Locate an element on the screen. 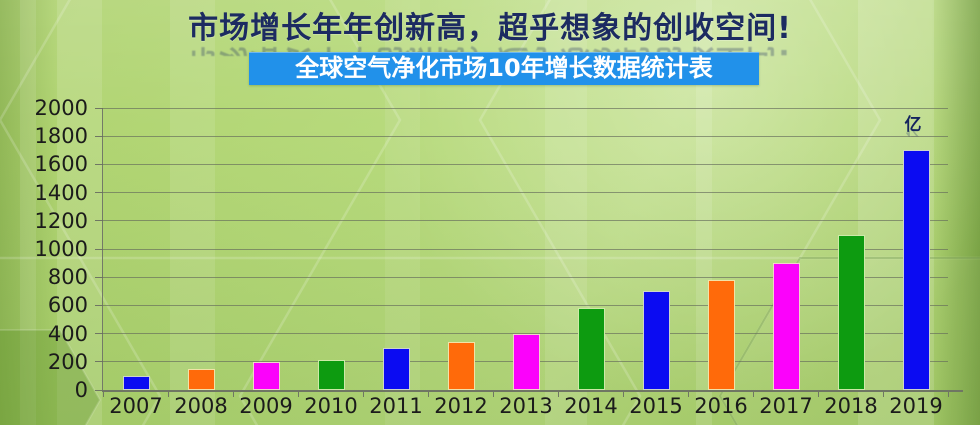 The width and height of the screenshot is (980, 425). y-axis-label: 200 is located at coordinates (67, 361).